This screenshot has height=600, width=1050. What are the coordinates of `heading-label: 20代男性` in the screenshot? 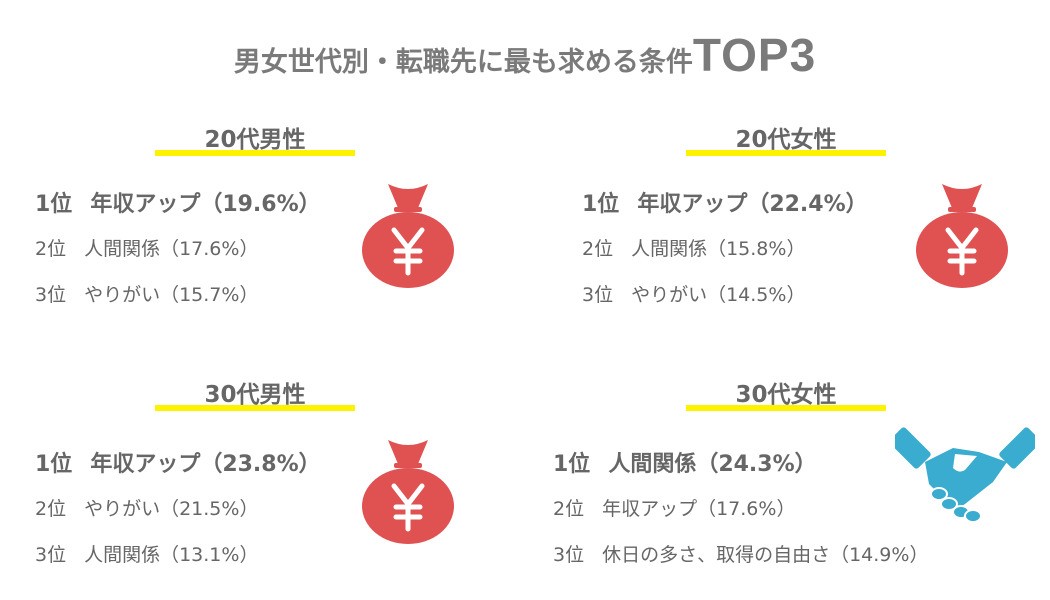 It's located at (255, 140).